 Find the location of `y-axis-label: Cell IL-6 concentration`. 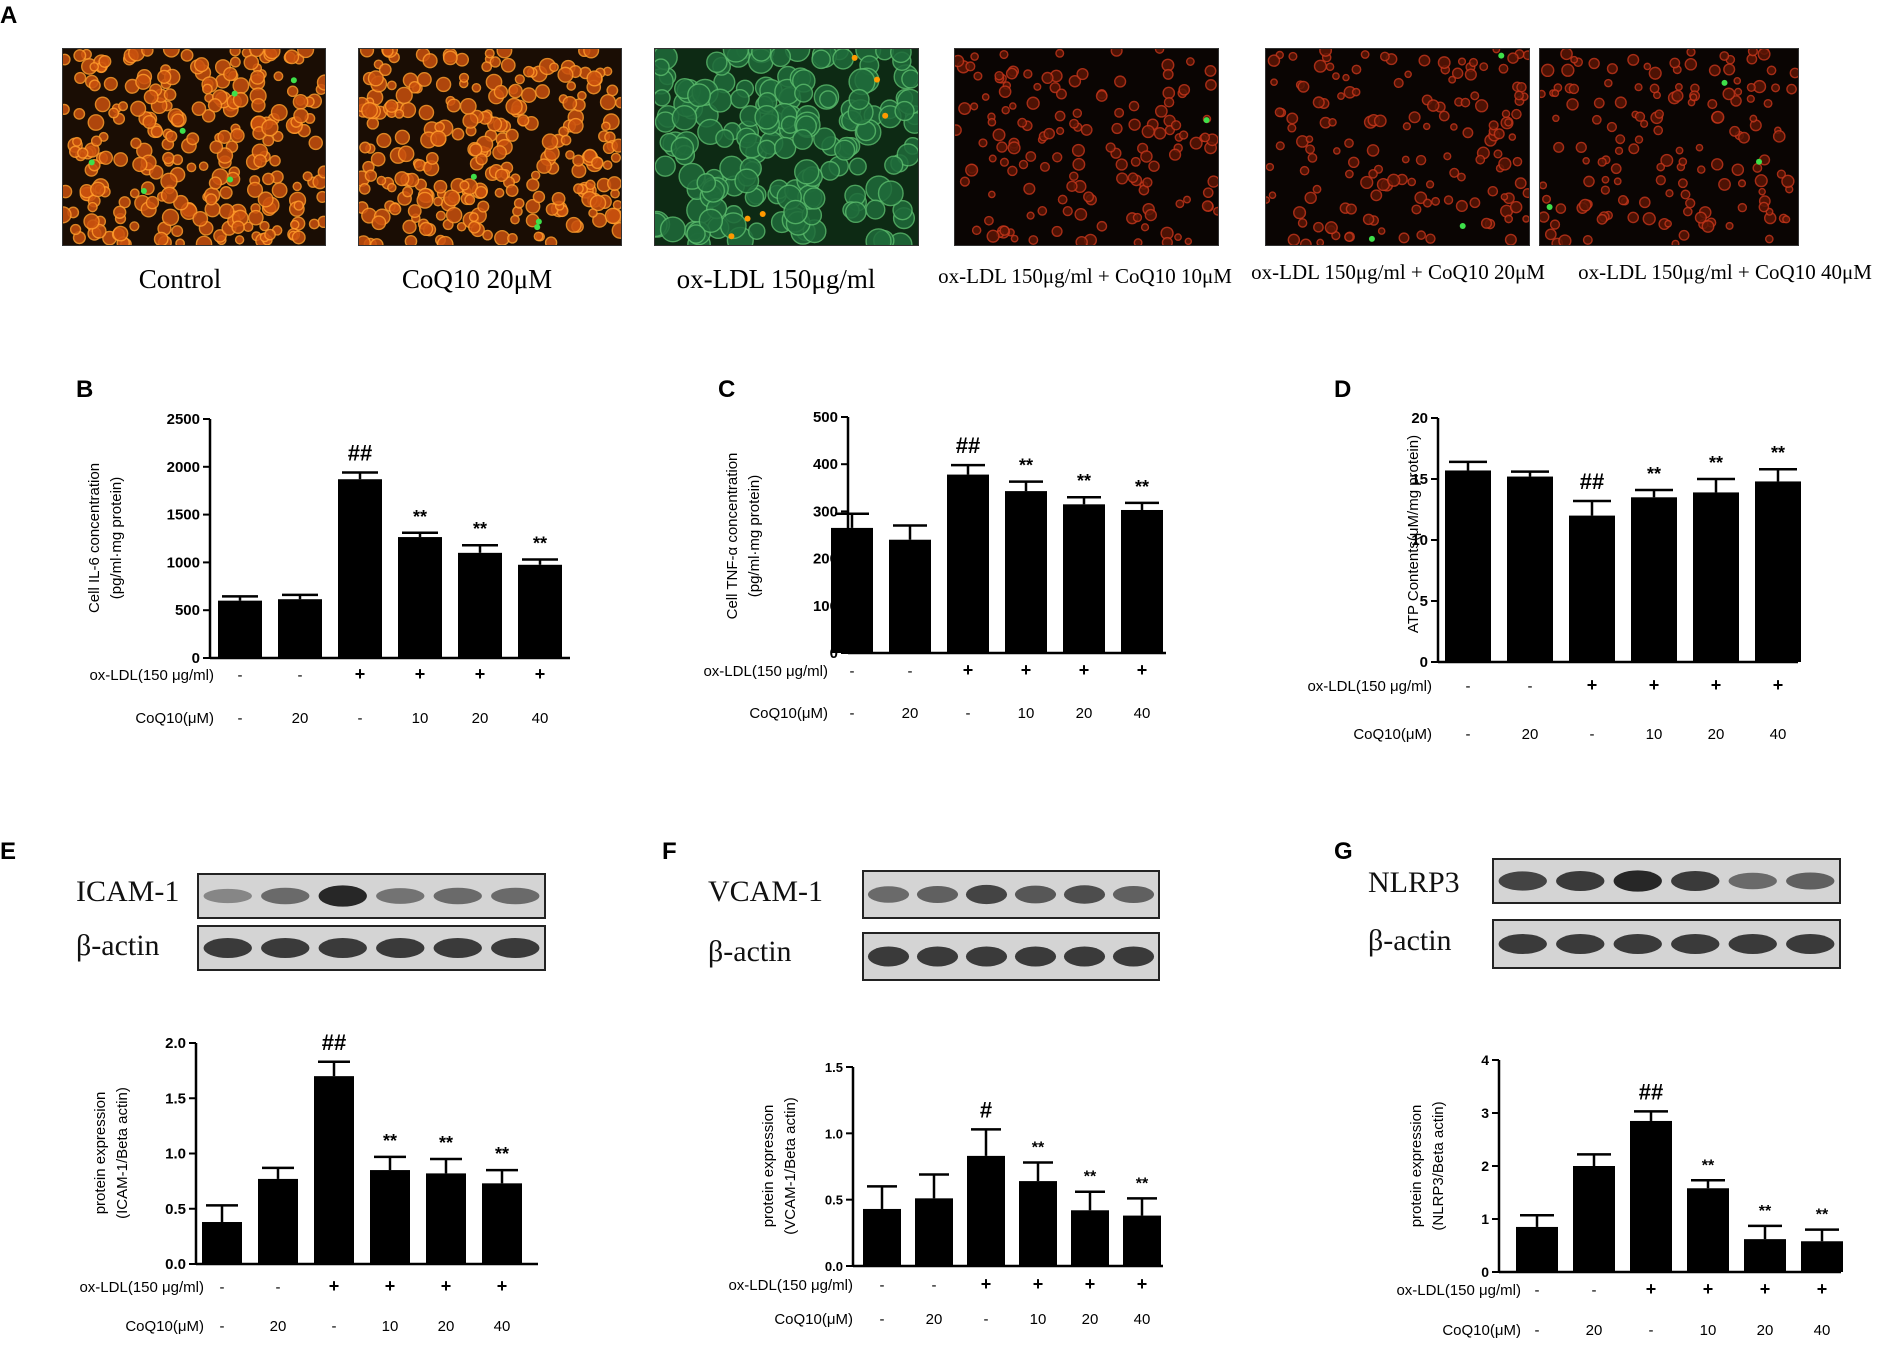

y-axis-label: Cell IL-6 concentration is located at coordinates (94, 538).